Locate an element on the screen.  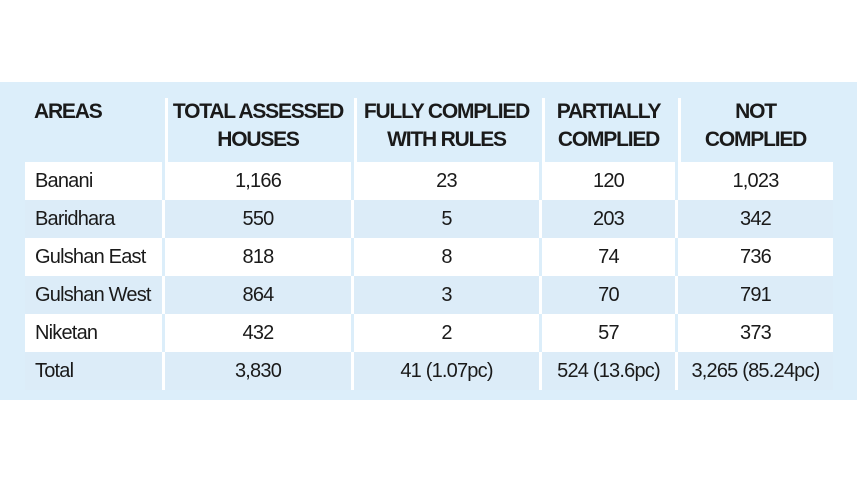
column-header-line: PARTIALLY is located at coordinates (609, 111).